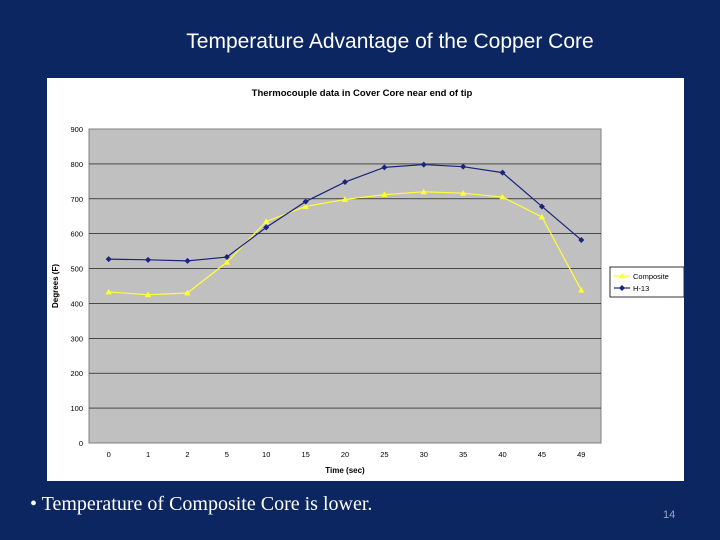  What do you see at coordinates (76, 408) in the screenshot?
I see `y-tick-label: 100` at bounding box center [76, 408].